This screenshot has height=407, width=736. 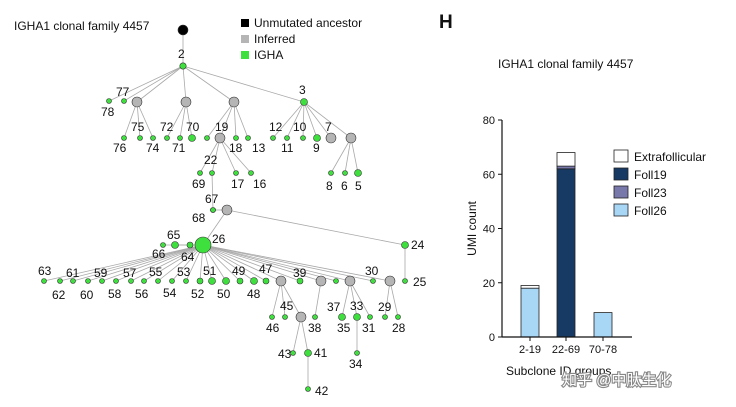 I want to click on legend-label-foll19: Foll19, so click(x=650, y=175).